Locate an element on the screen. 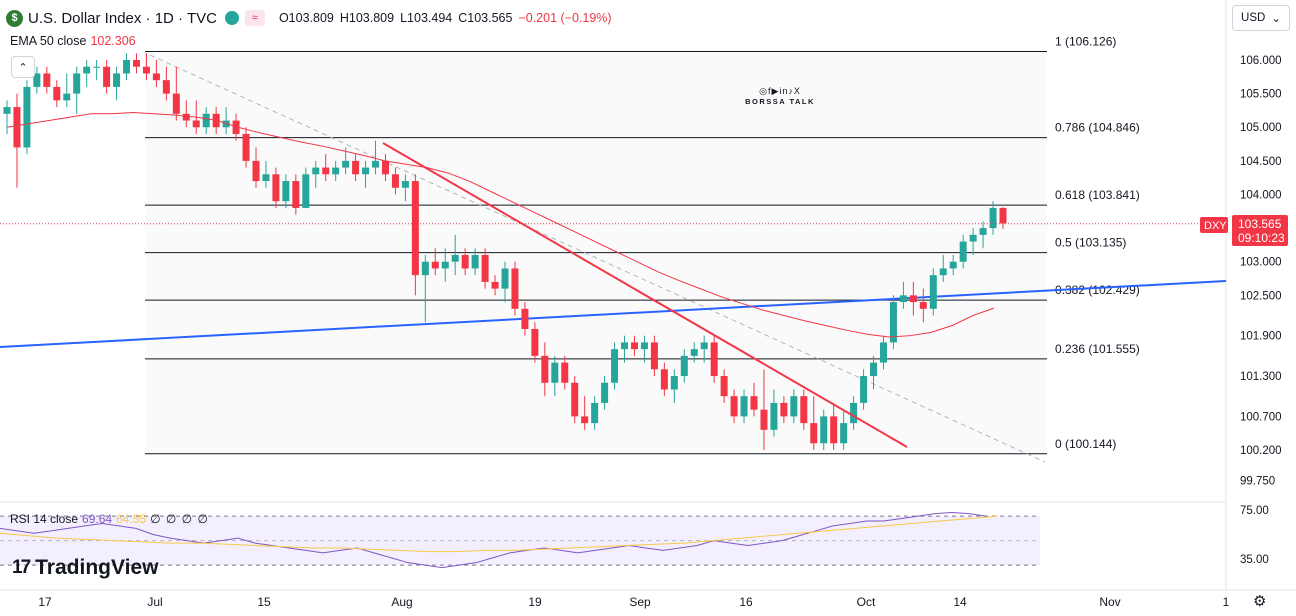 The height and width of the screenshot is (616, 1296). rsi-axis-label: 75.00 is located at coordinates (1254, 511).